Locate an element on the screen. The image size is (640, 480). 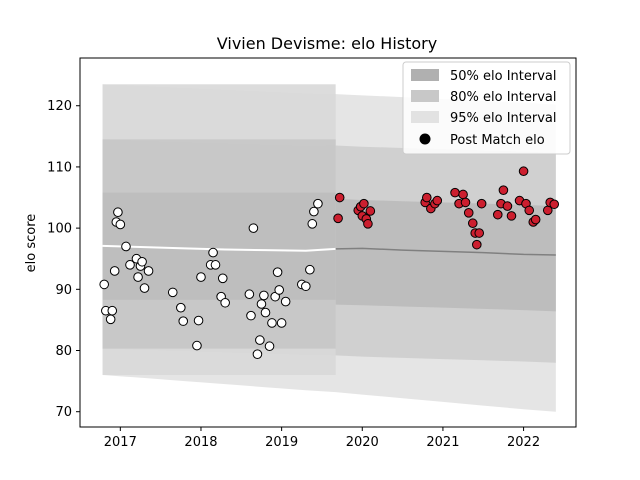
y-tick-label: 120 is located at coordinates (59, 106).